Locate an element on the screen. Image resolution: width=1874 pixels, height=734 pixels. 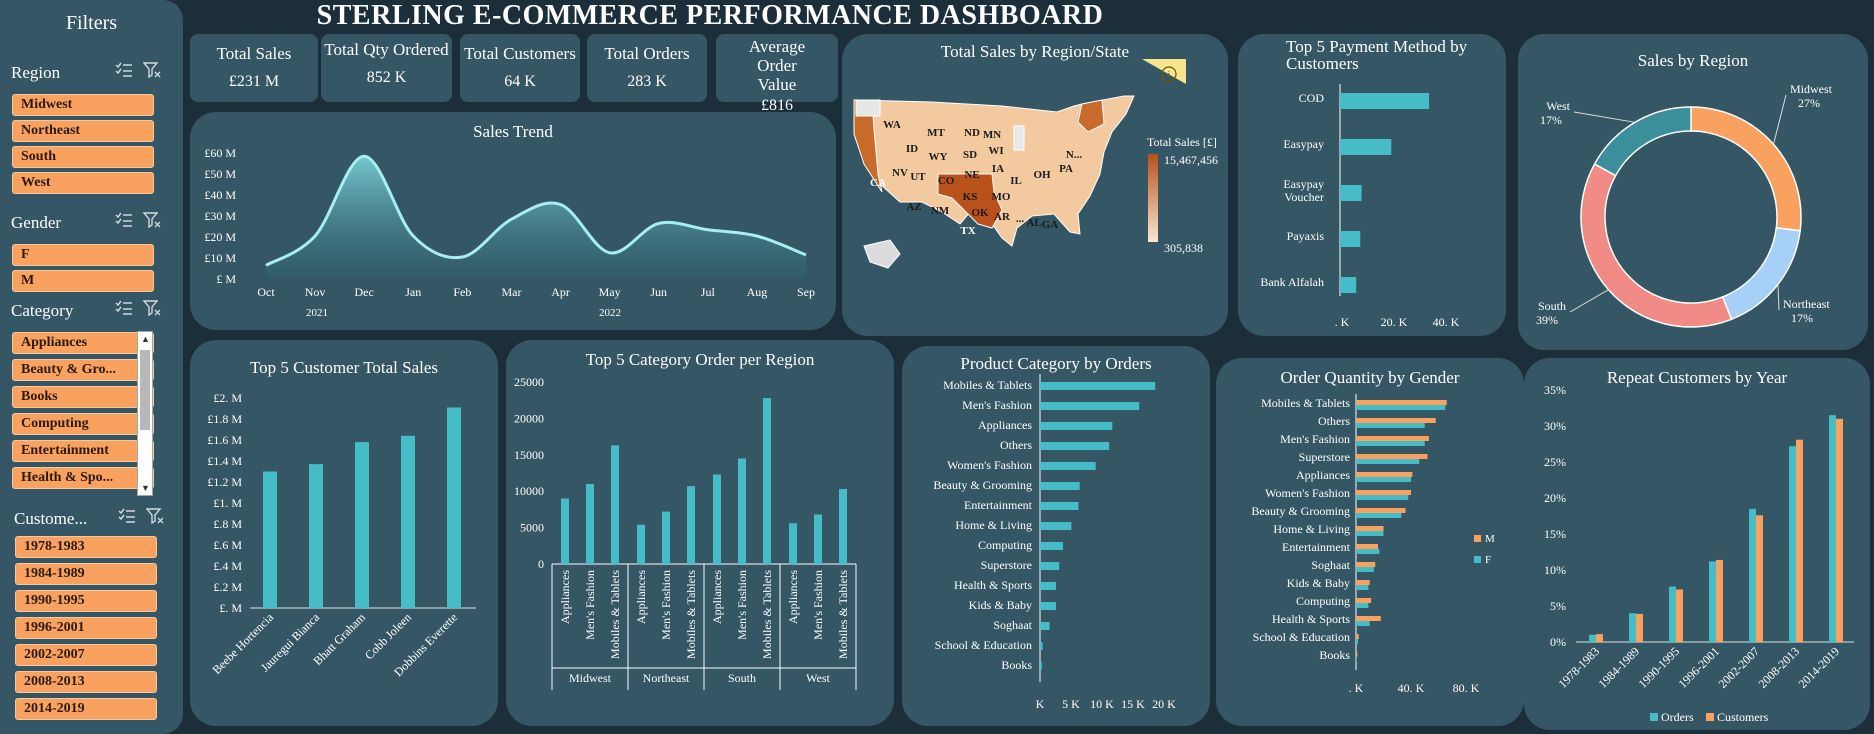
category-label: Superstore is located at coordinates (1006, 565).